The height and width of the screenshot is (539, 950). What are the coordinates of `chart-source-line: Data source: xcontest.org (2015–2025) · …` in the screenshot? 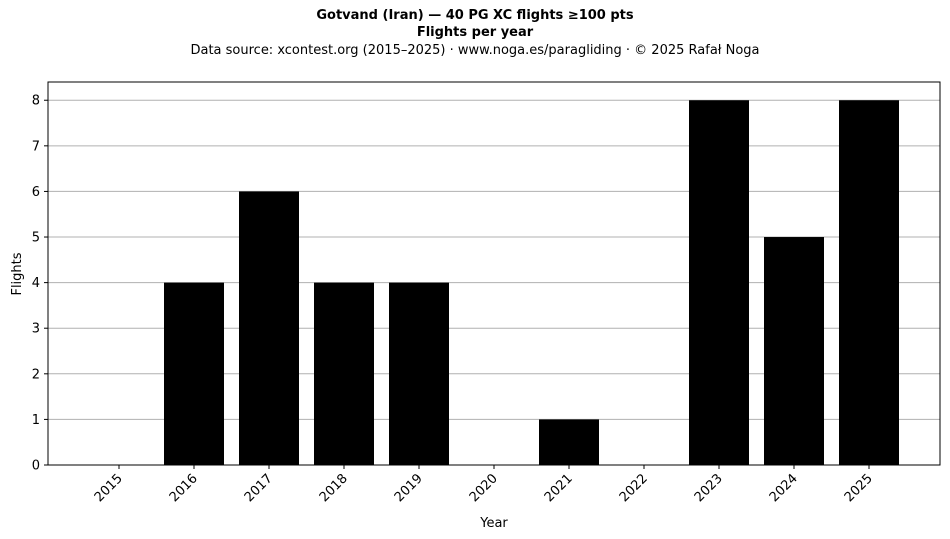 It's located at (475, 50).